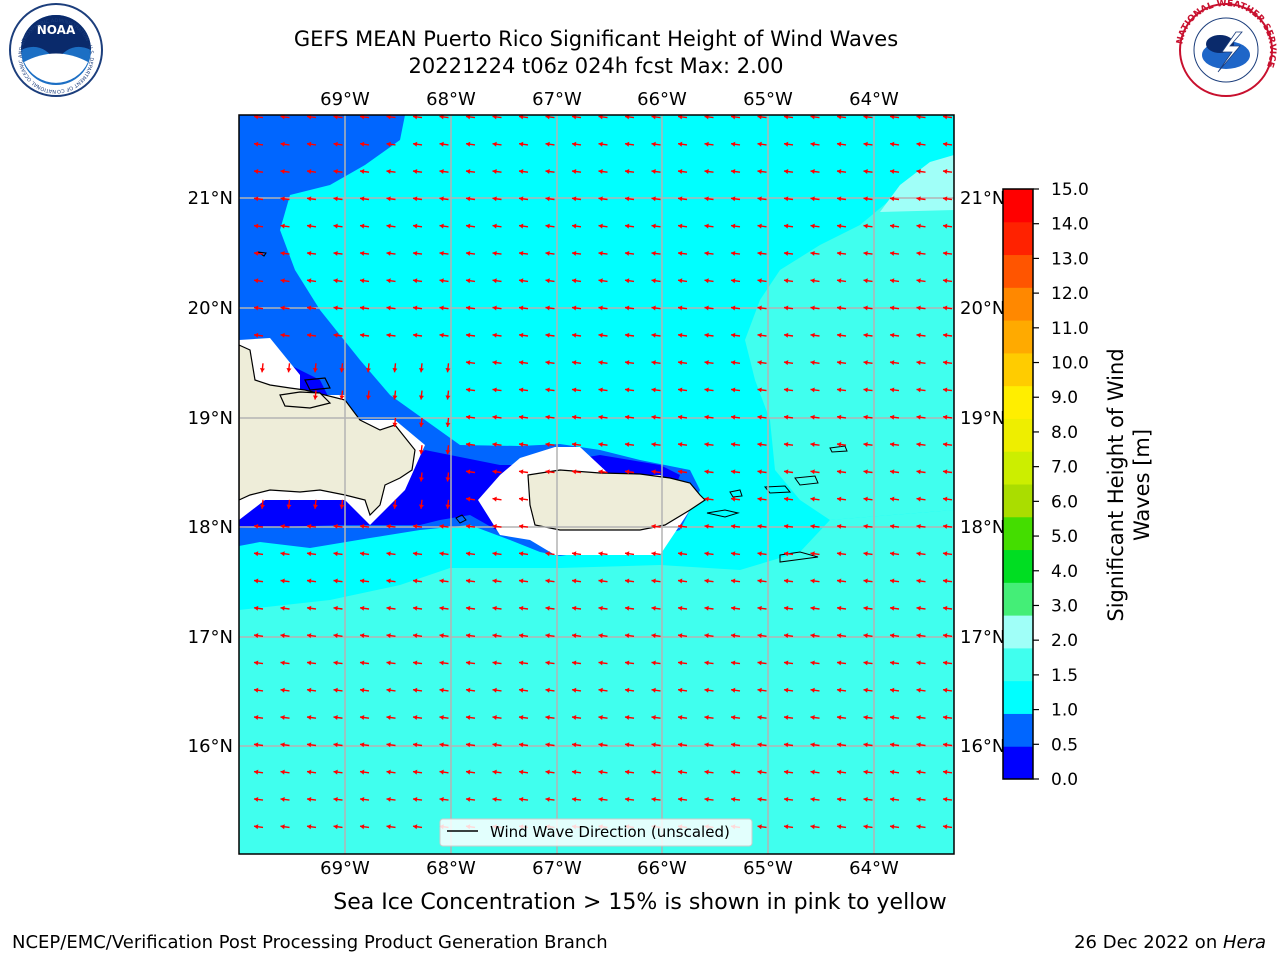 The width and height of the screenshot is (1280, 960). What do you see at coordinates (1070, 294) in the screenshot?
I see `colorbar-tick-label: 12.0` at bounding box center [1070, 294].